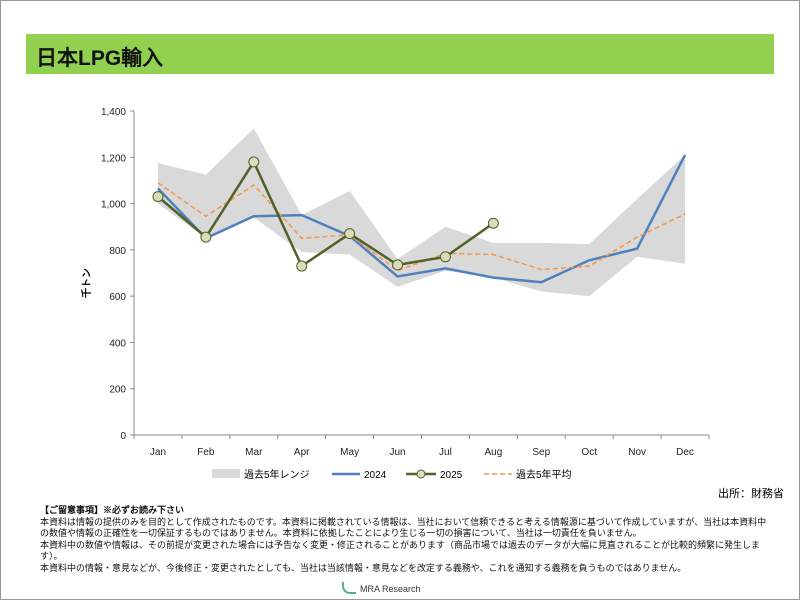 Image resolution: width=800 pixels, height=600 pixels. Describe the element at coordinates (637, 452) in the screenshot. I see `x-tick-label: Nov` at that location.